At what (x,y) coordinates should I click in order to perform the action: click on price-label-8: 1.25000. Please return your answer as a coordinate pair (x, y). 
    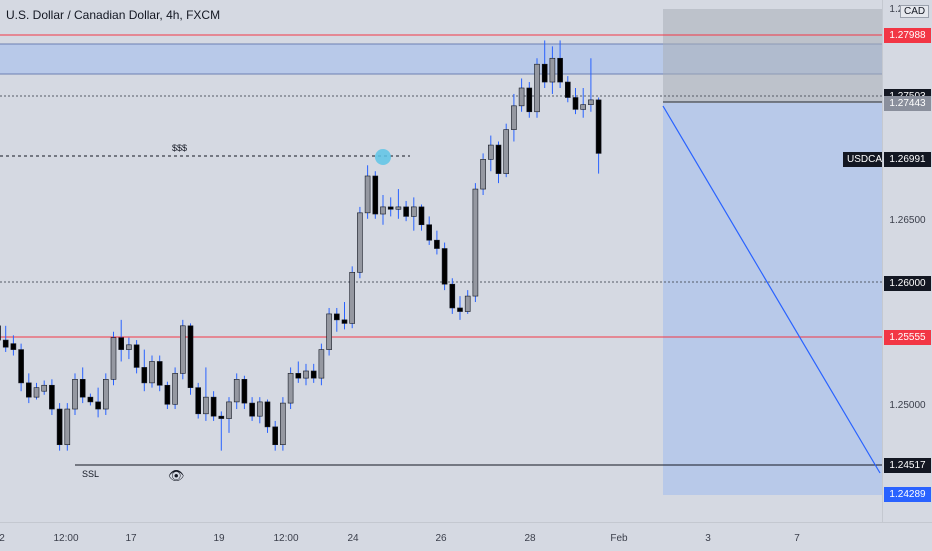
    Looking at the image, I should click on (907, 405).